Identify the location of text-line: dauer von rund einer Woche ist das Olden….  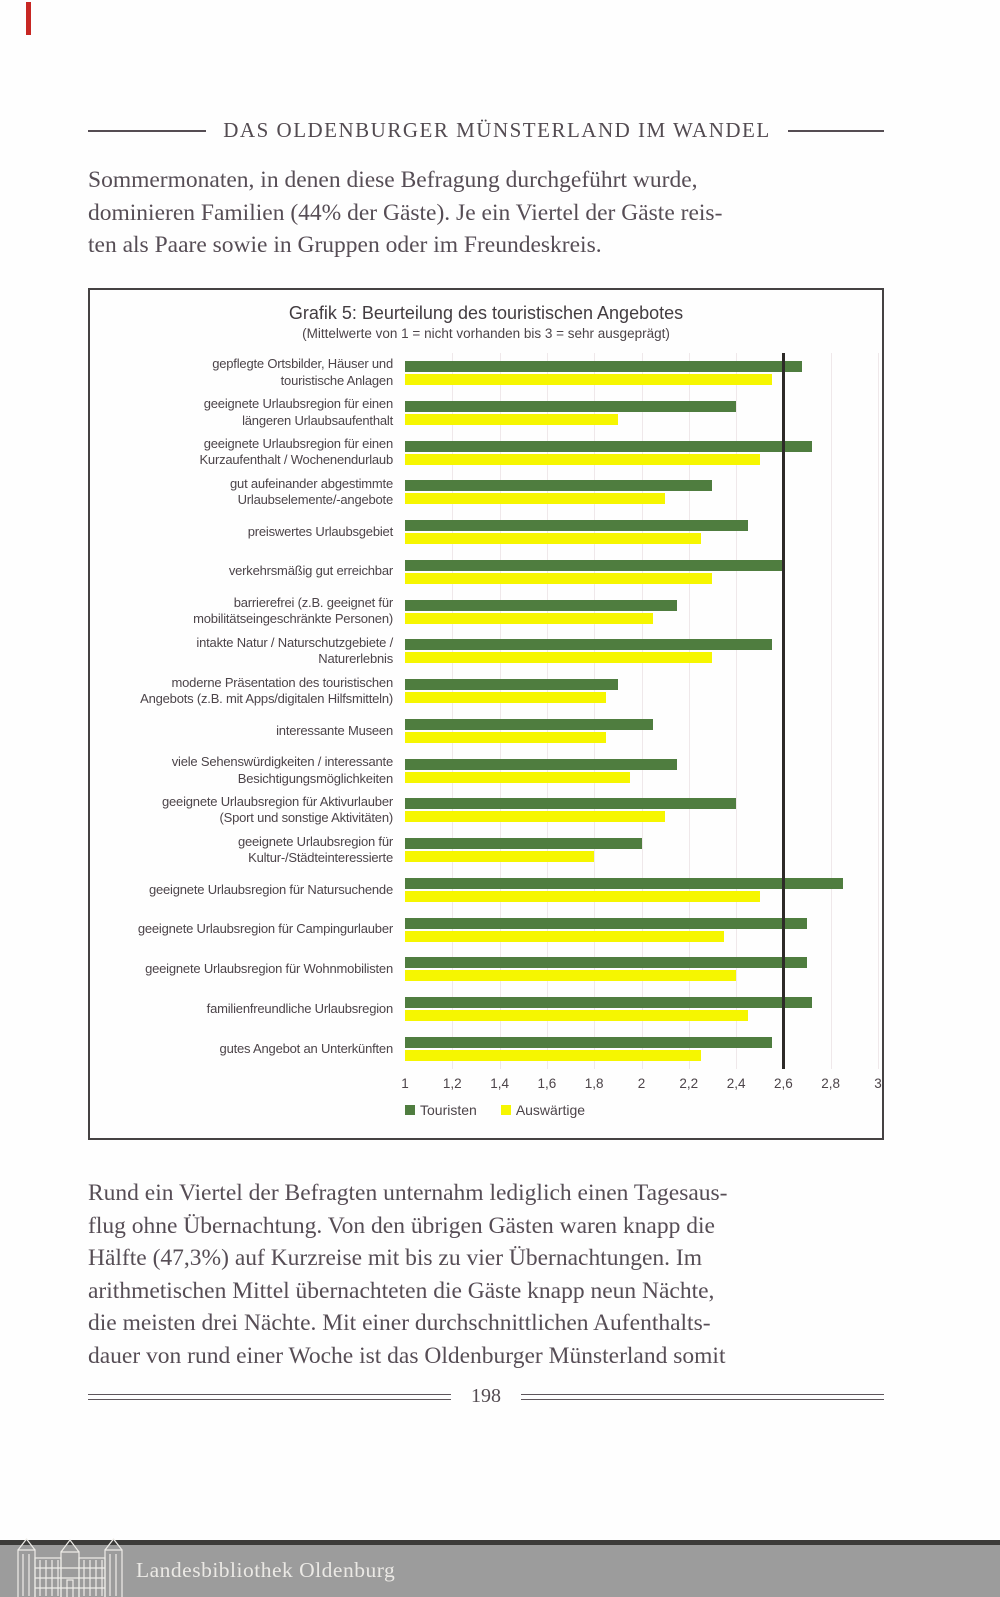
(407, 1355).